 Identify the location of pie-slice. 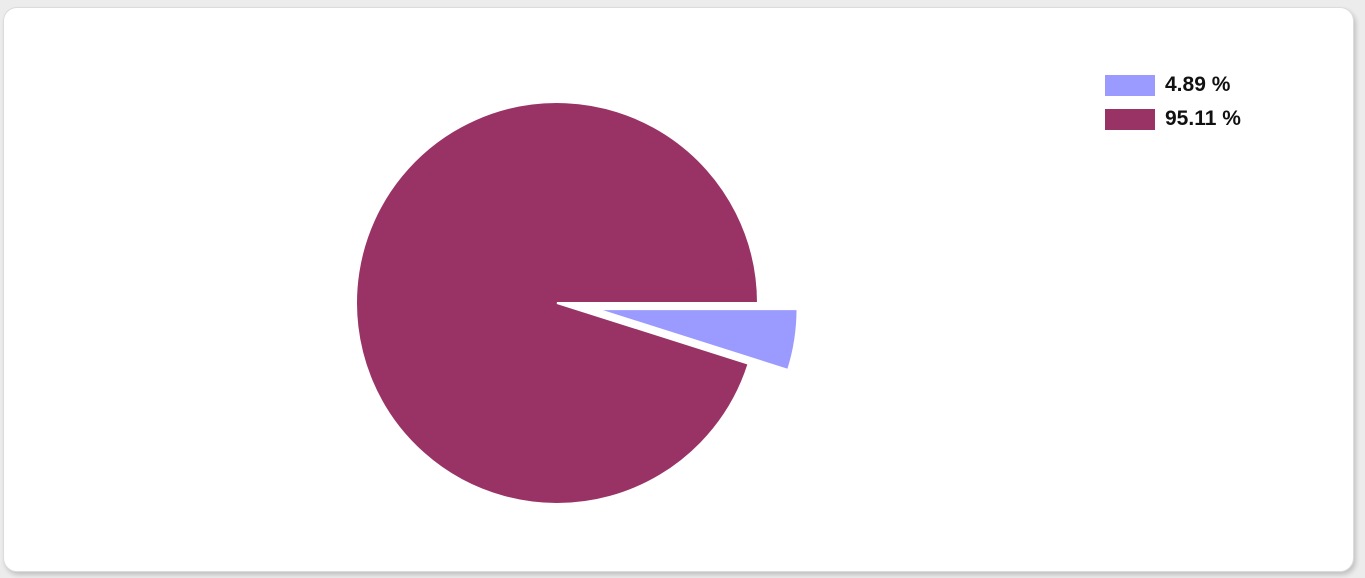
(697, 340).